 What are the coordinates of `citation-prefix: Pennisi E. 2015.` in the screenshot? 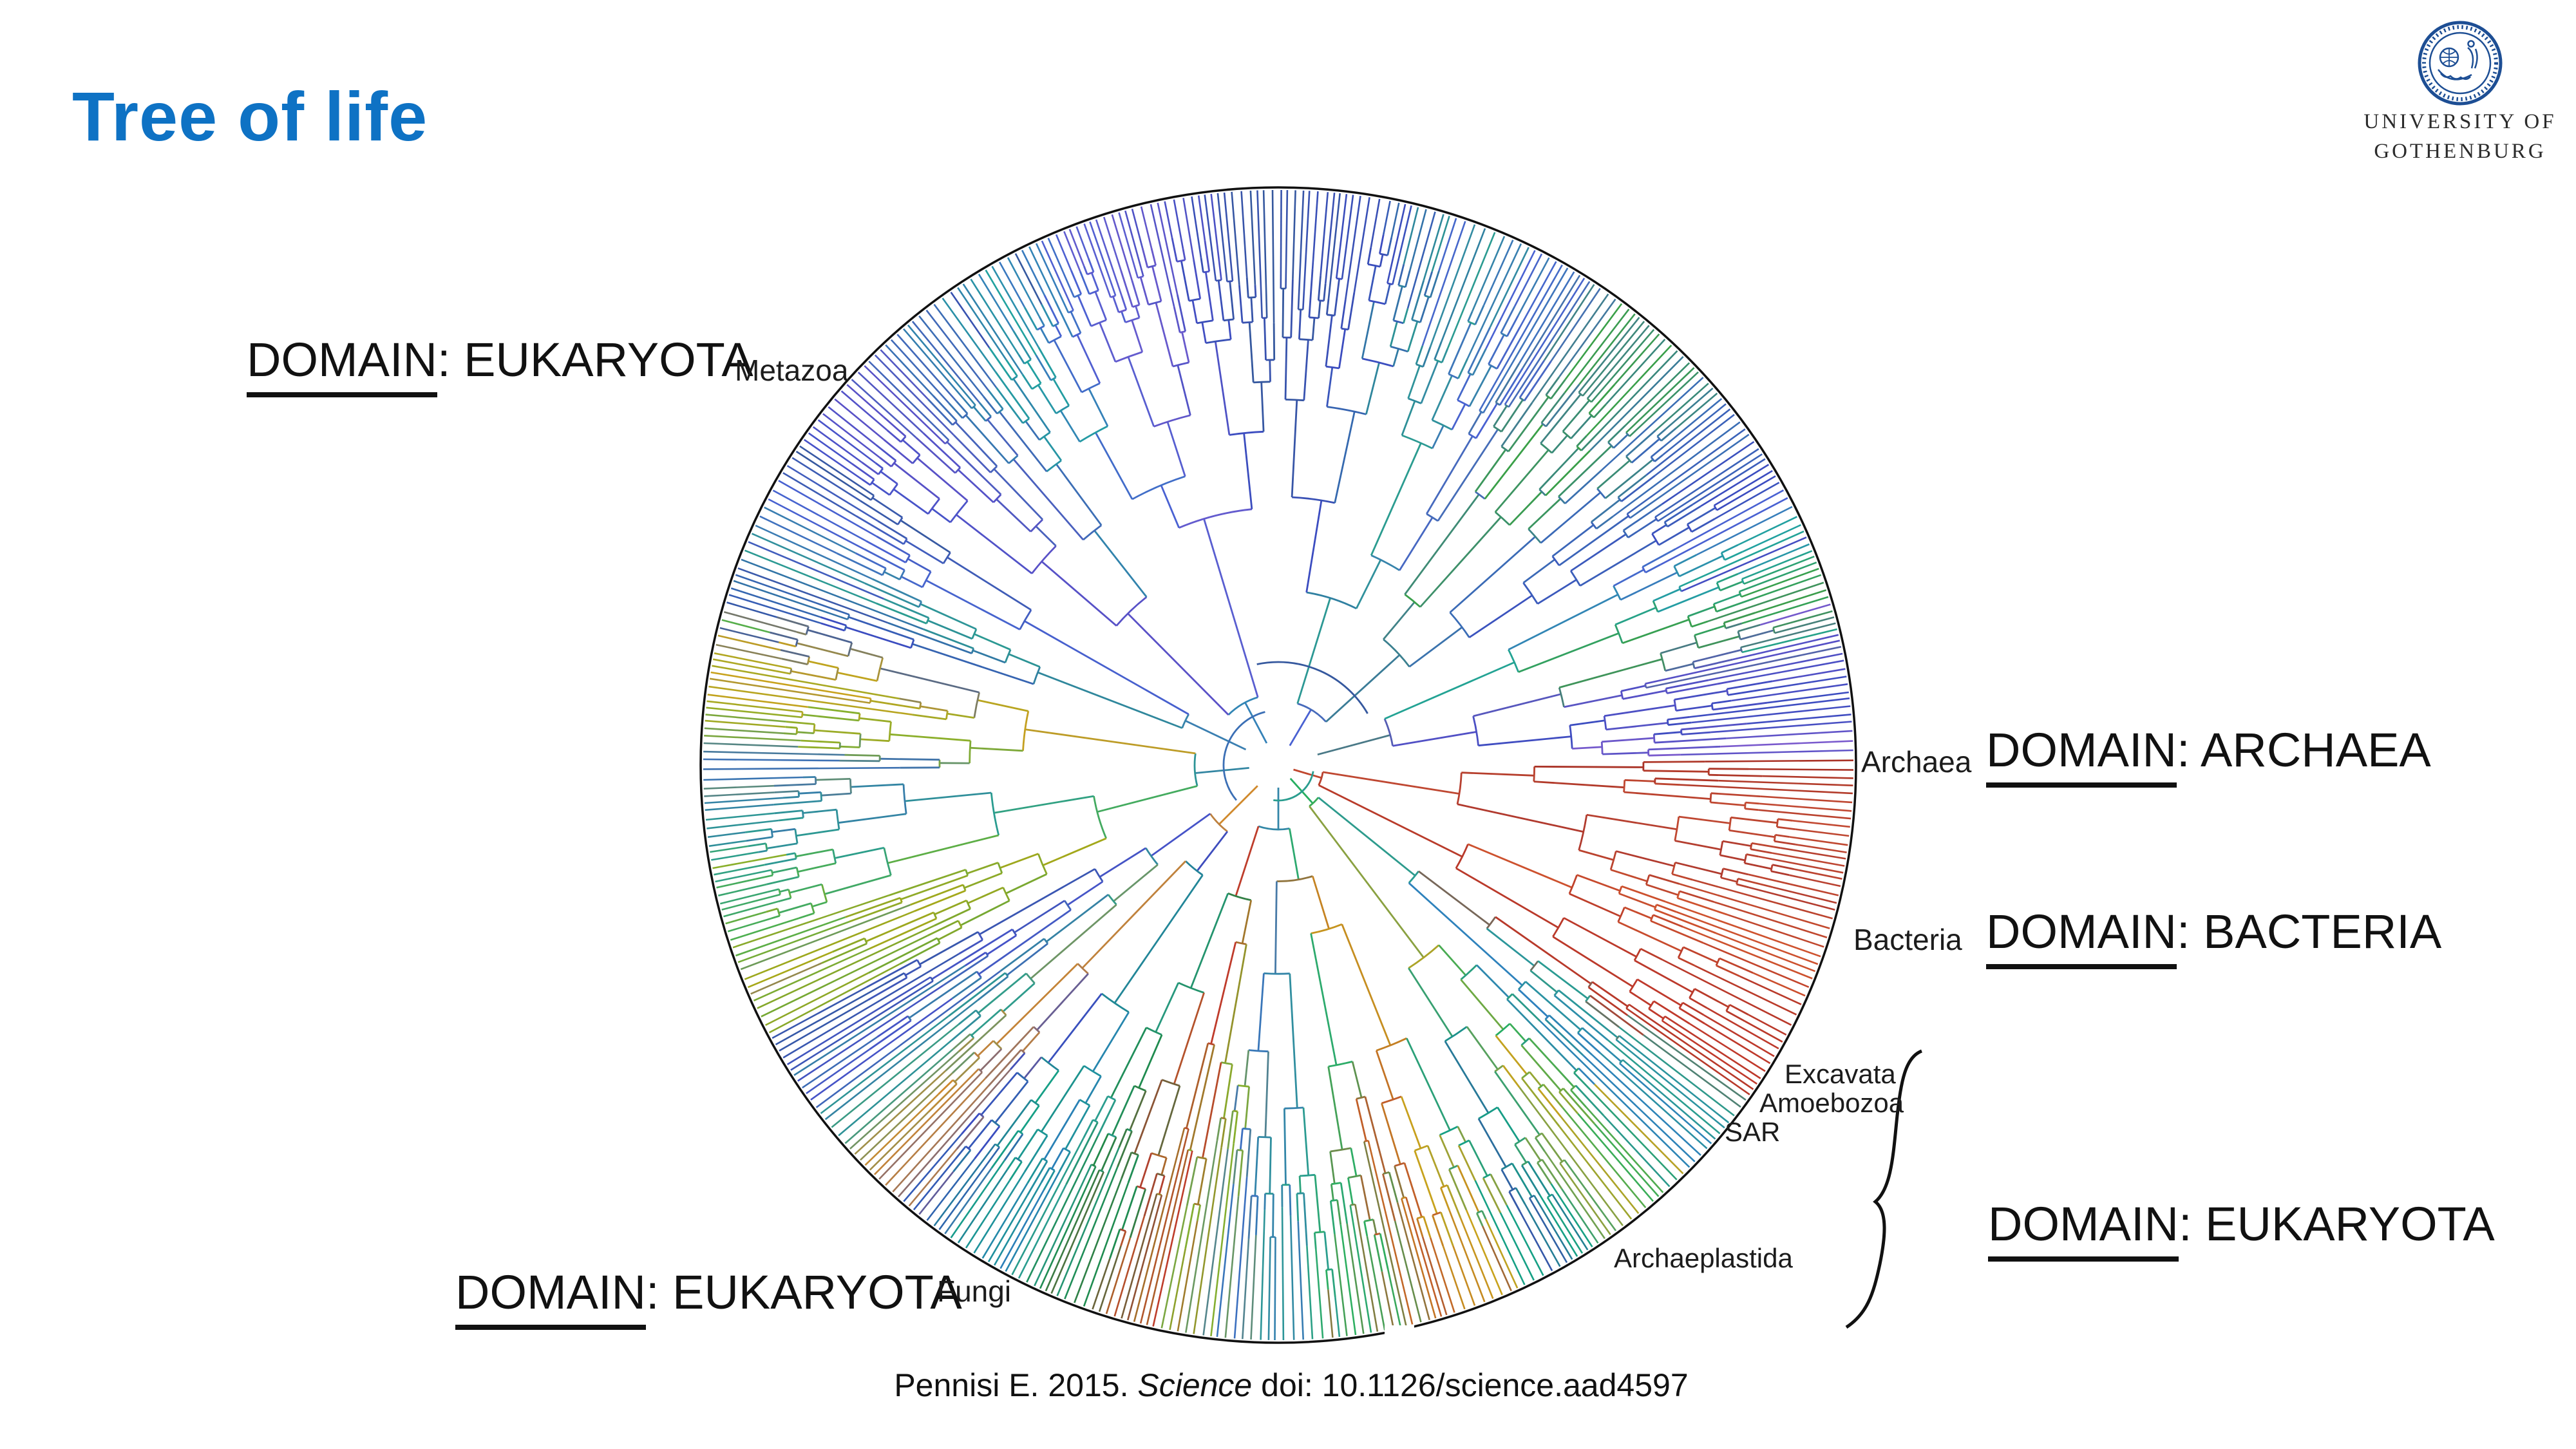 It's located at (1016, 1385).